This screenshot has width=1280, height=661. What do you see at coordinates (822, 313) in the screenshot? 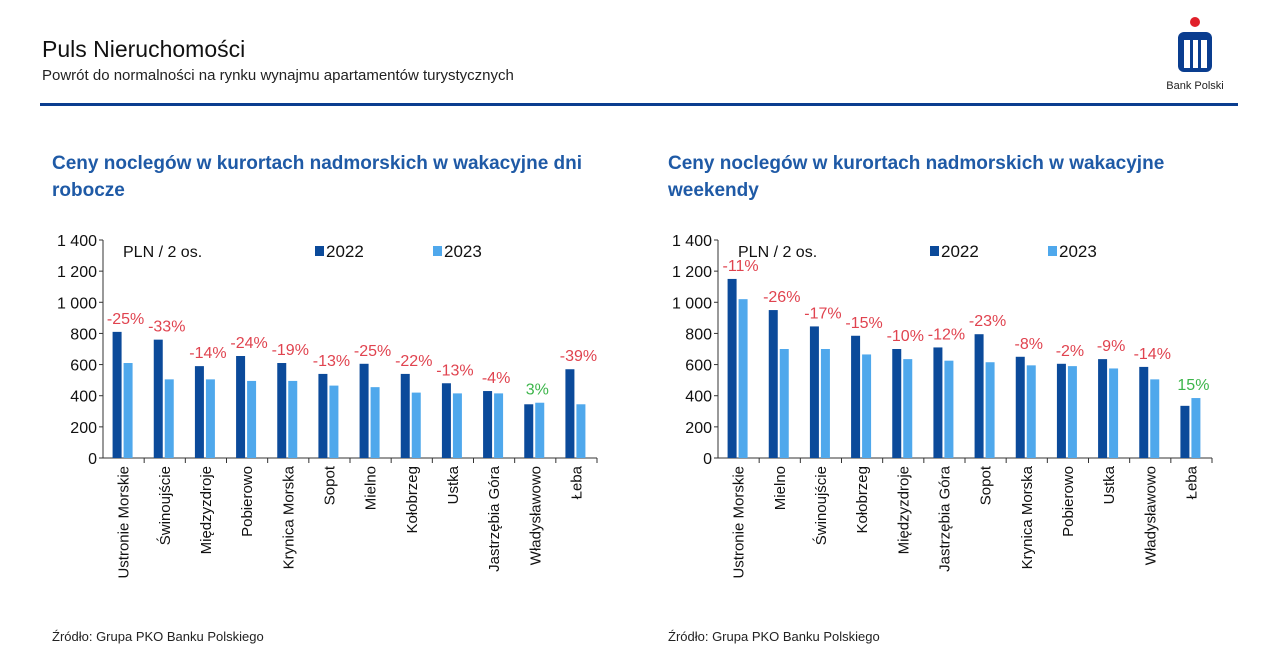
I see `change-label: -17%` at bounding box center [822, 313].